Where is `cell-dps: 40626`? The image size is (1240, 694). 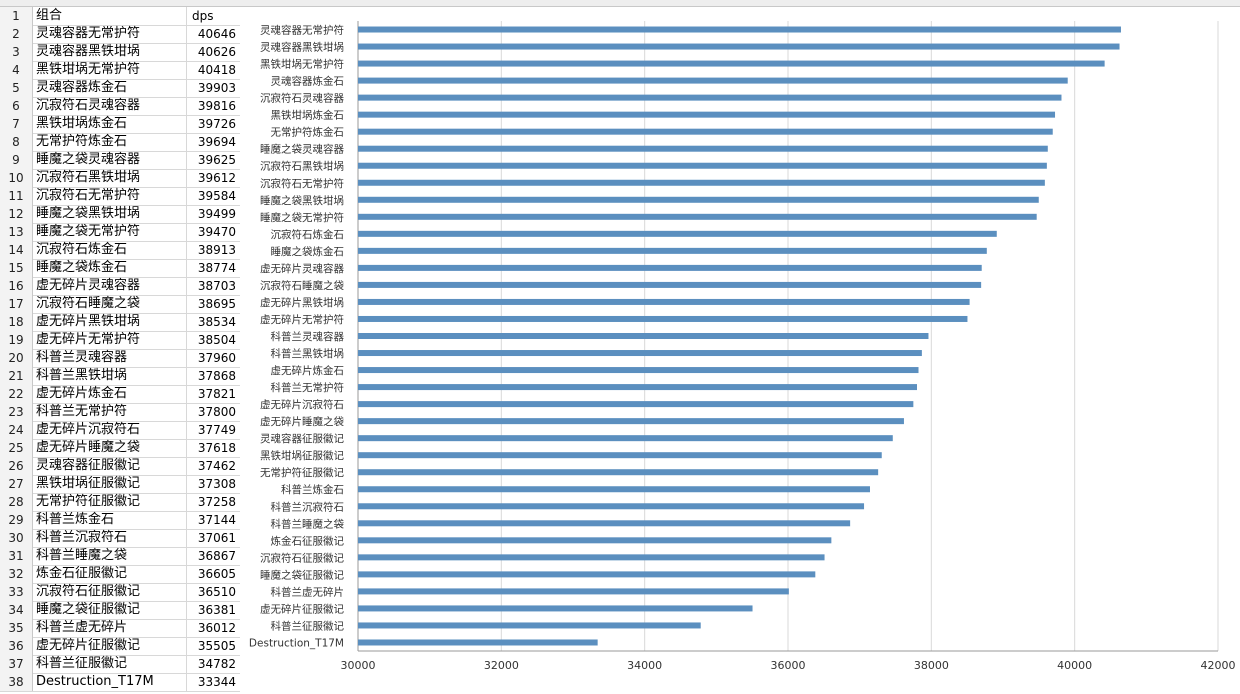
cell-dps: 40626 is located at coordinates (216, 52).